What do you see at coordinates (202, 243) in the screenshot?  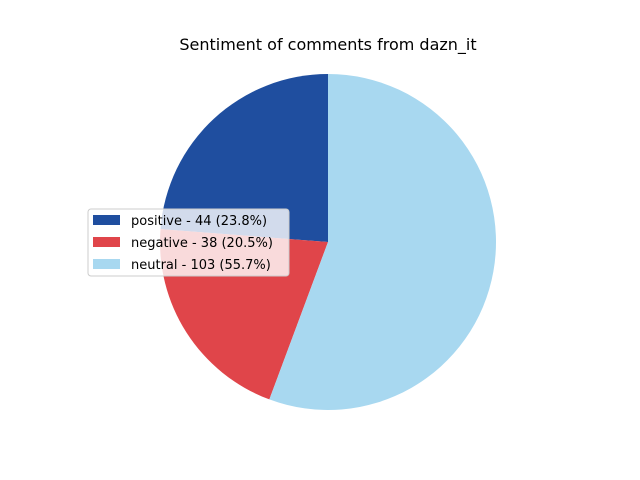 I see `legend-label-1: negative - 38 (20.5%)` at bounding box center [202, 243].